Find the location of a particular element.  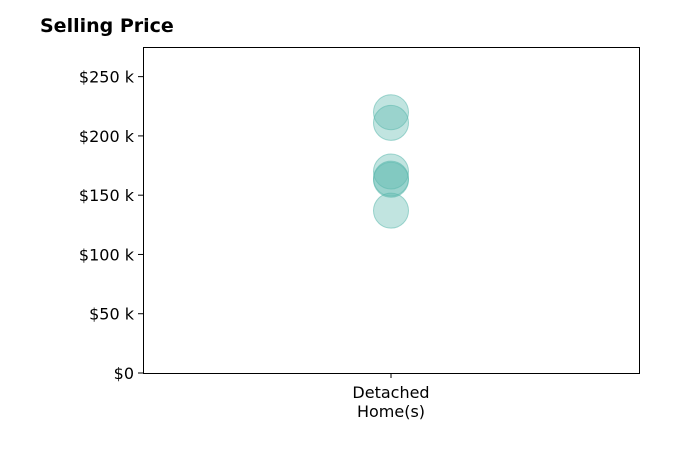

y-tick-label: $100 k is located at coordinates (107, 254).